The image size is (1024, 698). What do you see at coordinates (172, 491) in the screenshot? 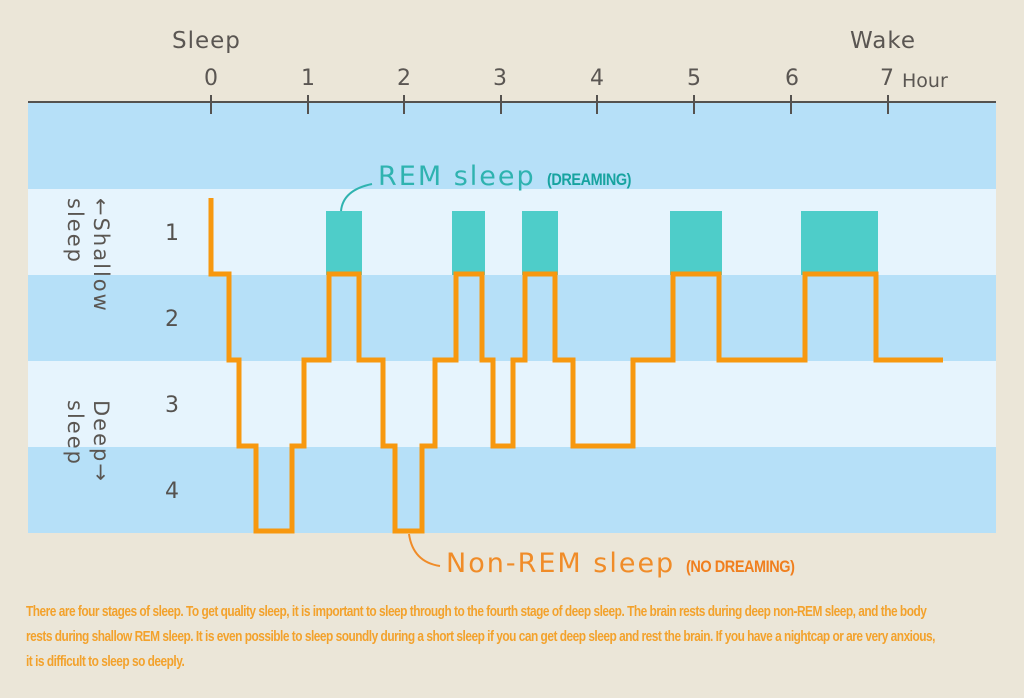
I see `stage-label-4: 4` at bounding box center [172, 491].